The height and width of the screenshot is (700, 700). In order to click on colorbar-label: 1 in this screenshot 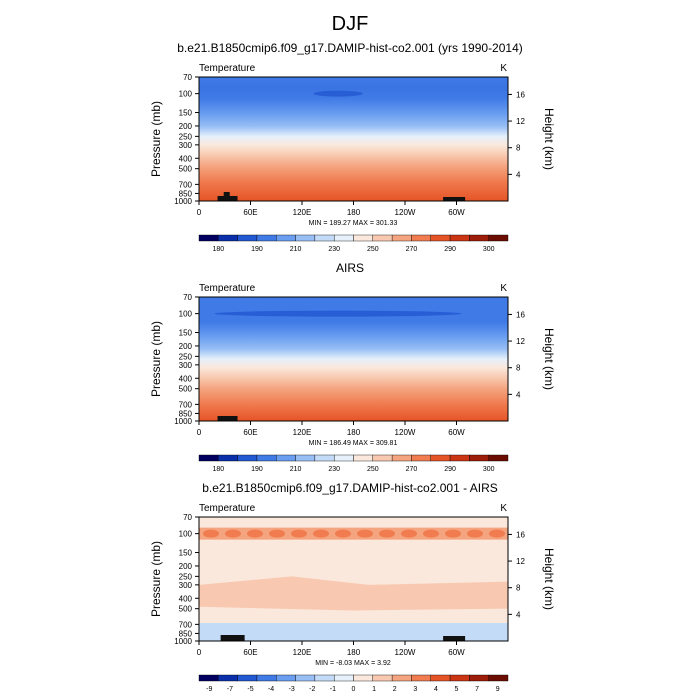, I will do `click(374, 689)`.